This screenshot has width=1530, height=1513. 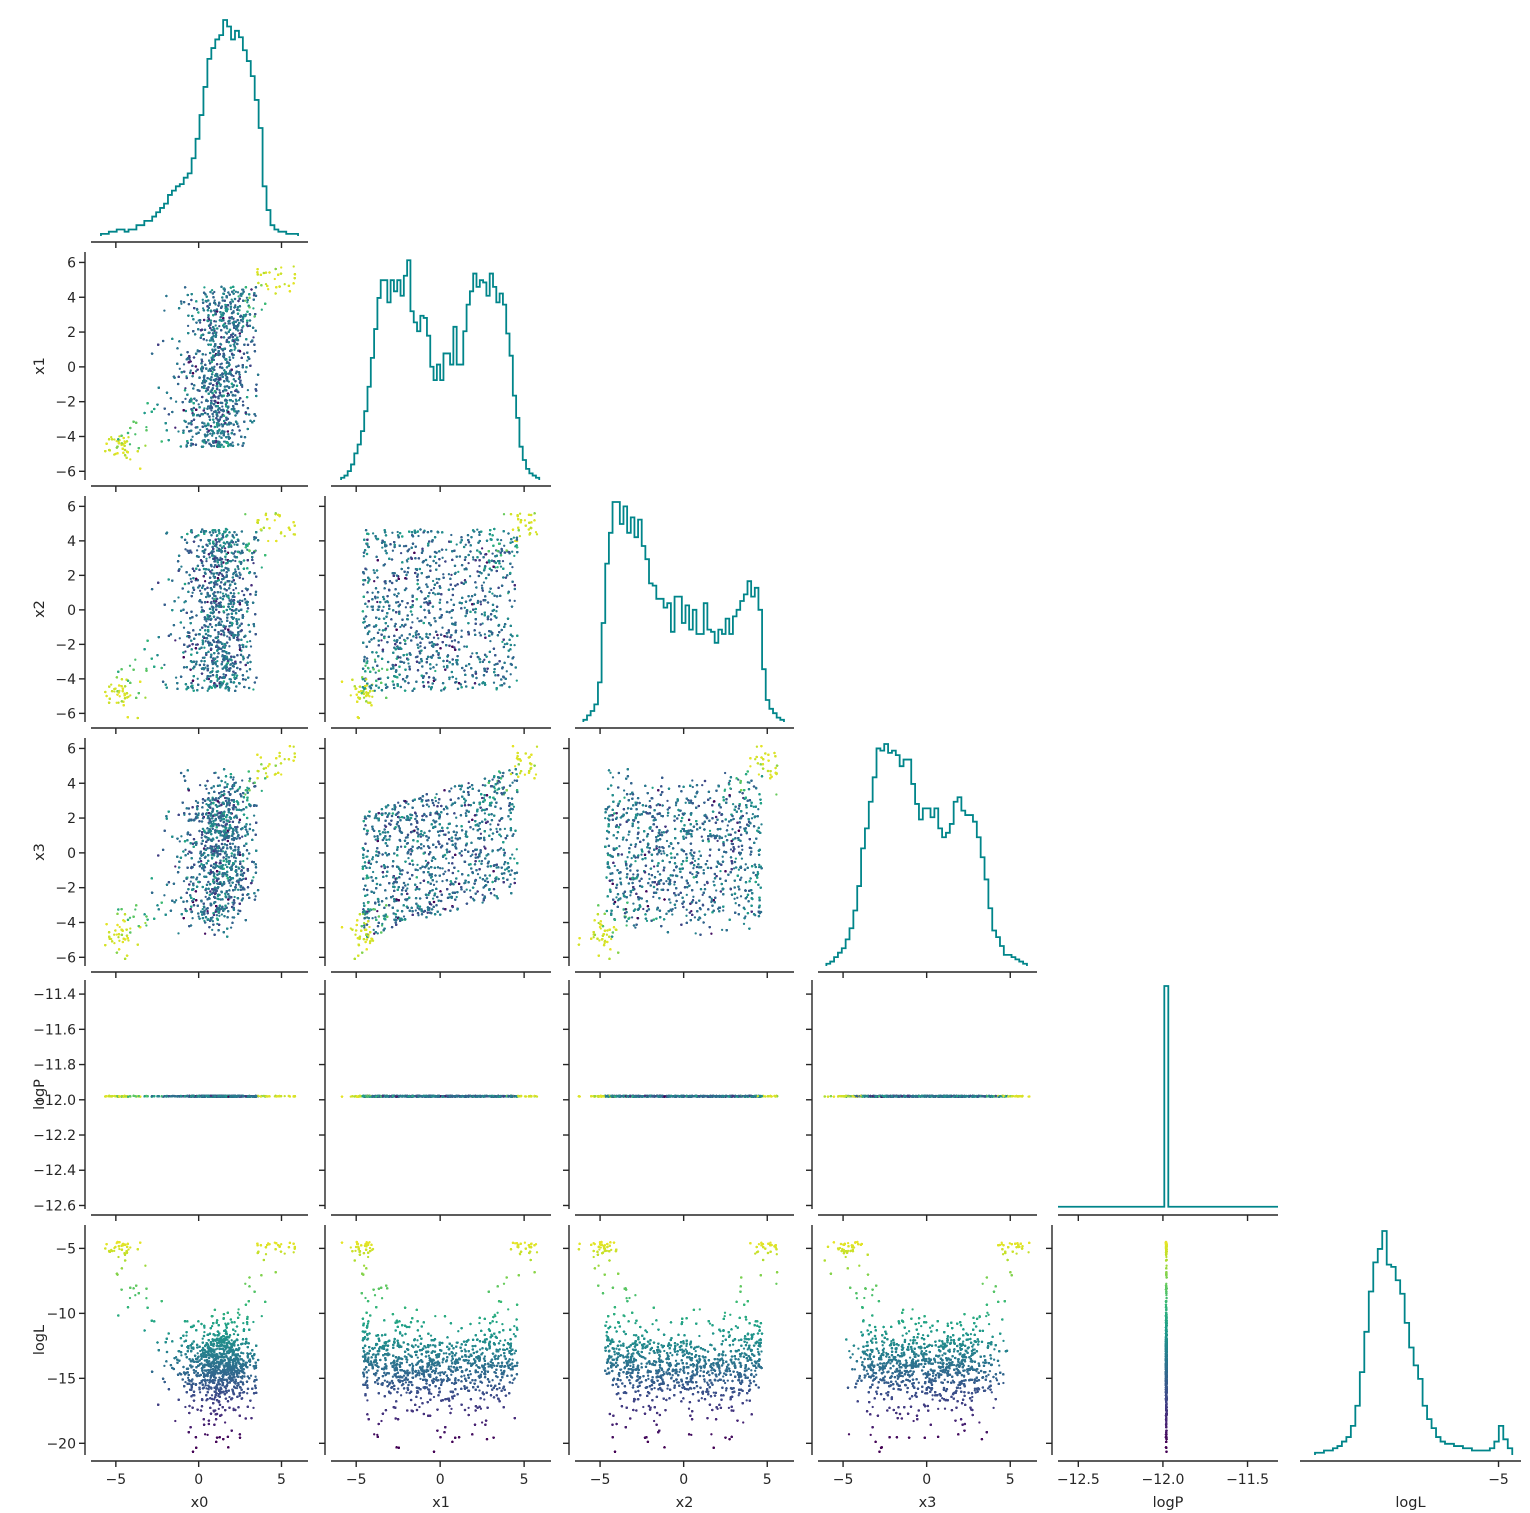 I want to click on panel-x1-vs-x0: −6 −4 −2 0 2 4 6 x1, so click(x=170, y=372).